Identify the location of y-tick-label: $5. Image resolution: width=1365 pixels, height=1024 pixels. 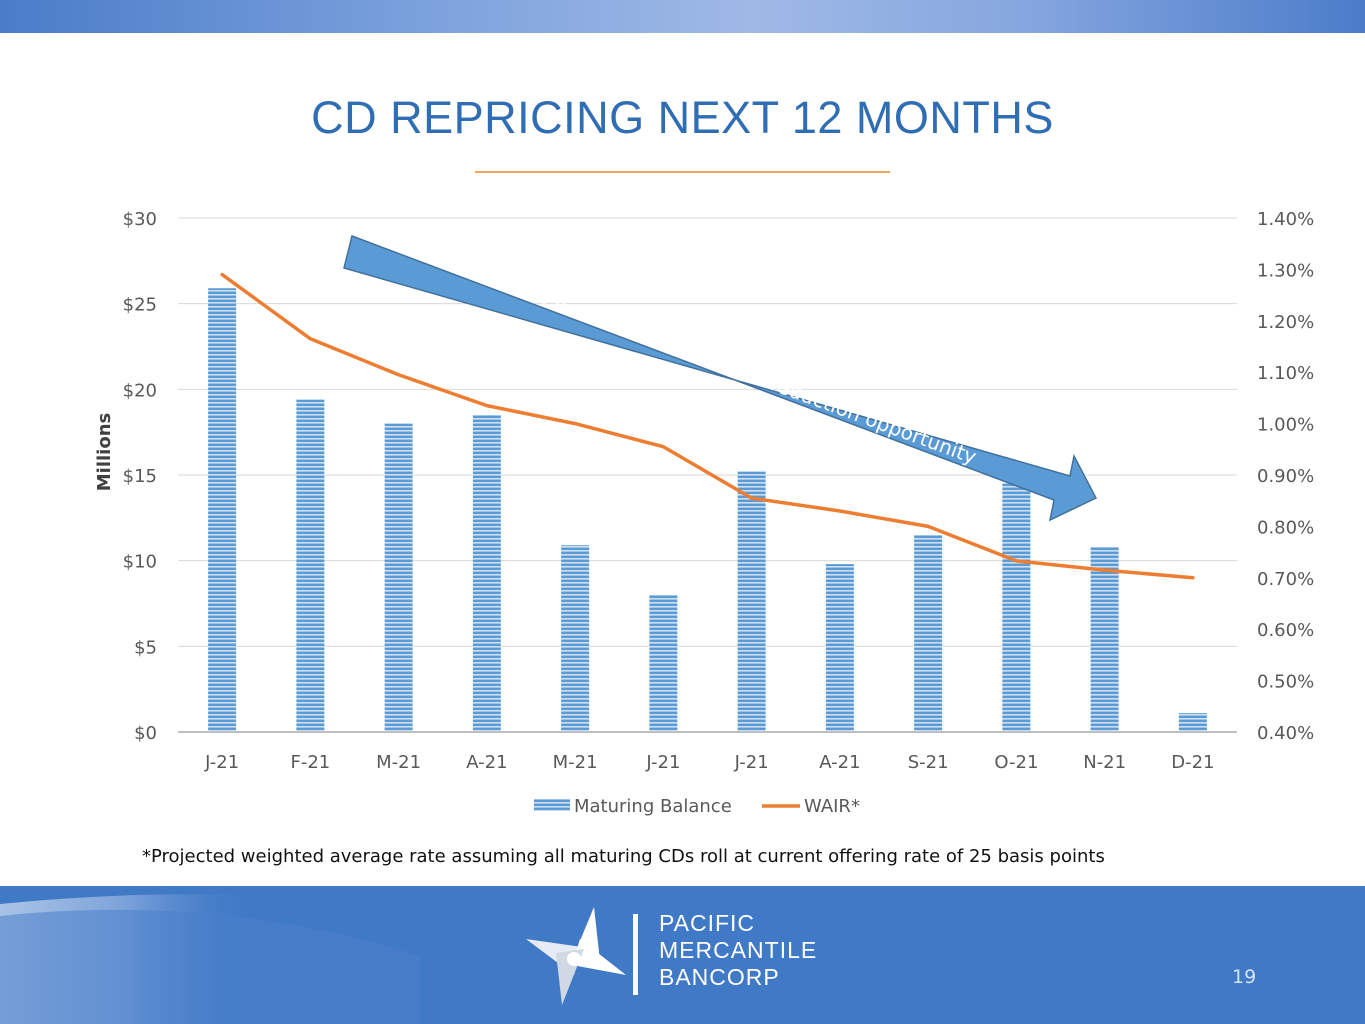
(145, 647).